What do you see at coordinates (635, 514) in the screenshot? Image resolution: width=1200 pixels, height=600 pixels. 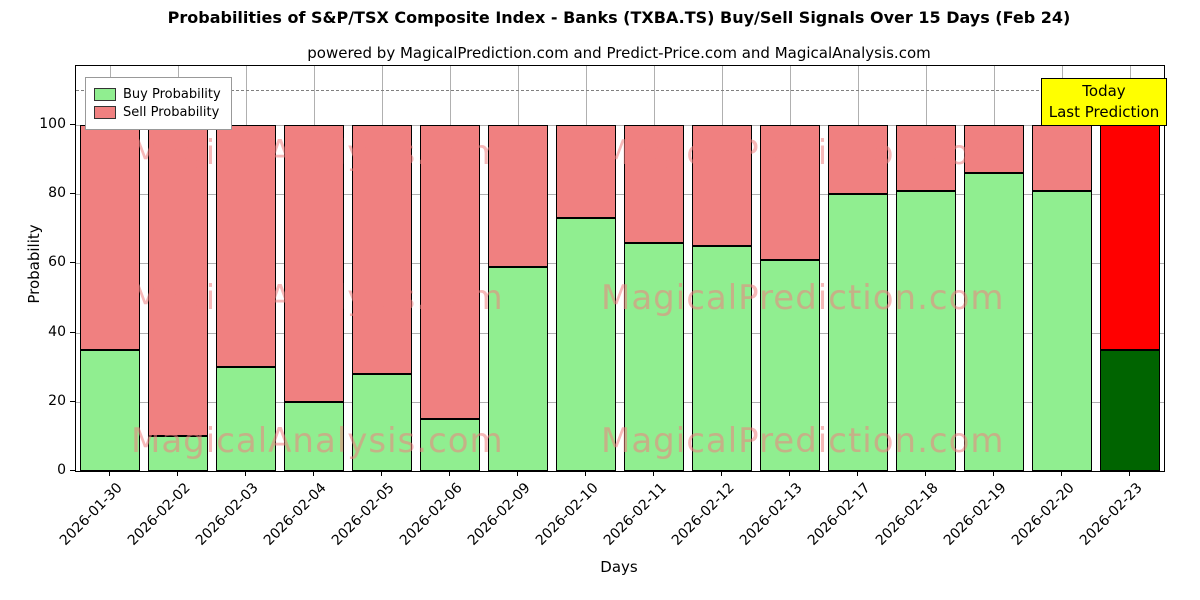 I see `x-tick-label-text: 2026-02-11` at bounding box center [635, 514].